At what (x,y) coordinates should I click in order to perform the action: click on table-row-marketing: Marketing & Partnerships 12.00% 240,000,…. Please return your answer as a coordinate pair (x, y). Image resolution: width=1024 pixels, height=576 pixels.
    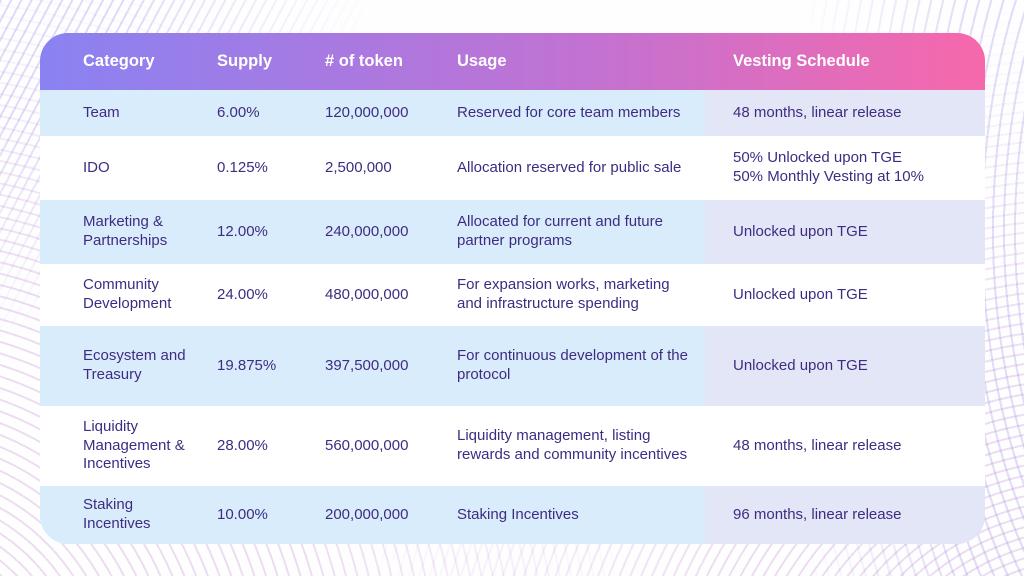
    Looking at the image, I should click on (512, 232).